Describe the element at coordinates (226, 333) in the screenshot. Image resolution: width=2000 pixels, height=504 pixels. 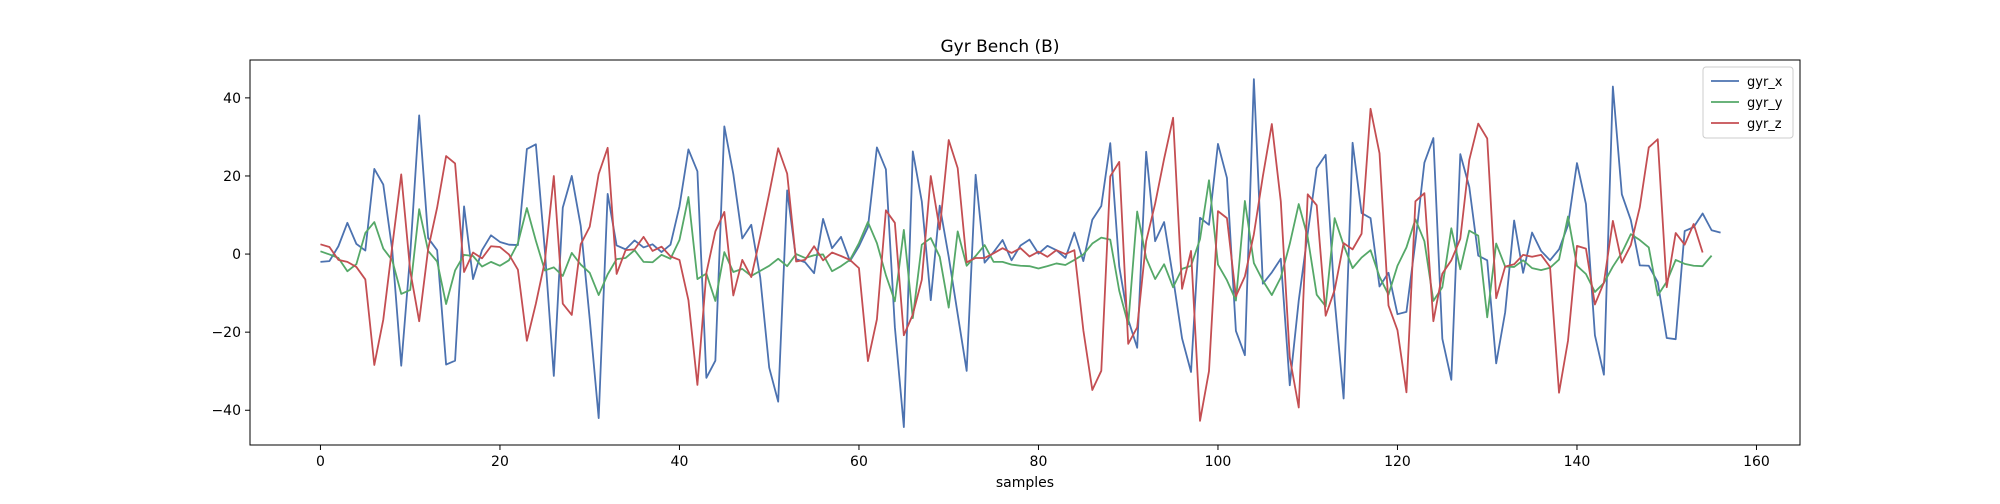
I see `y-tick-label: −20` at that location.